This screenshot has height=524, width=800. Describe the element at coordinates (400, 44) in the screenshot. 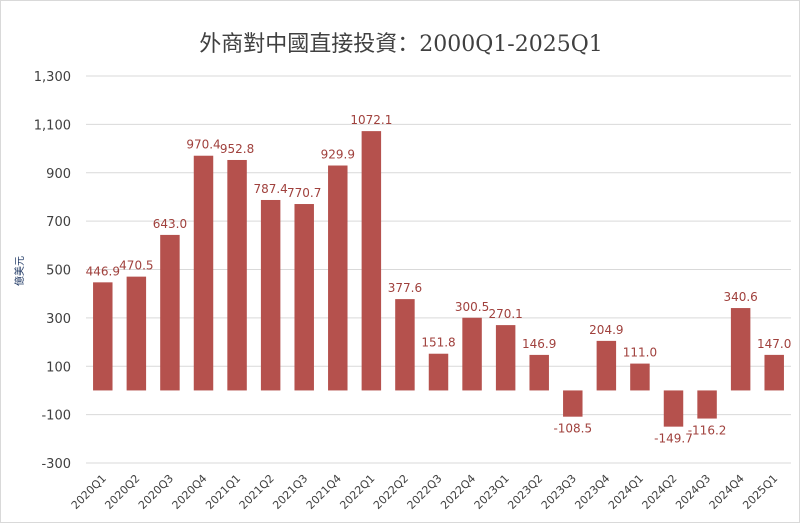

I see `chart-title: 外商對中國直接投資：2000Q1-2025Q1` at that location.